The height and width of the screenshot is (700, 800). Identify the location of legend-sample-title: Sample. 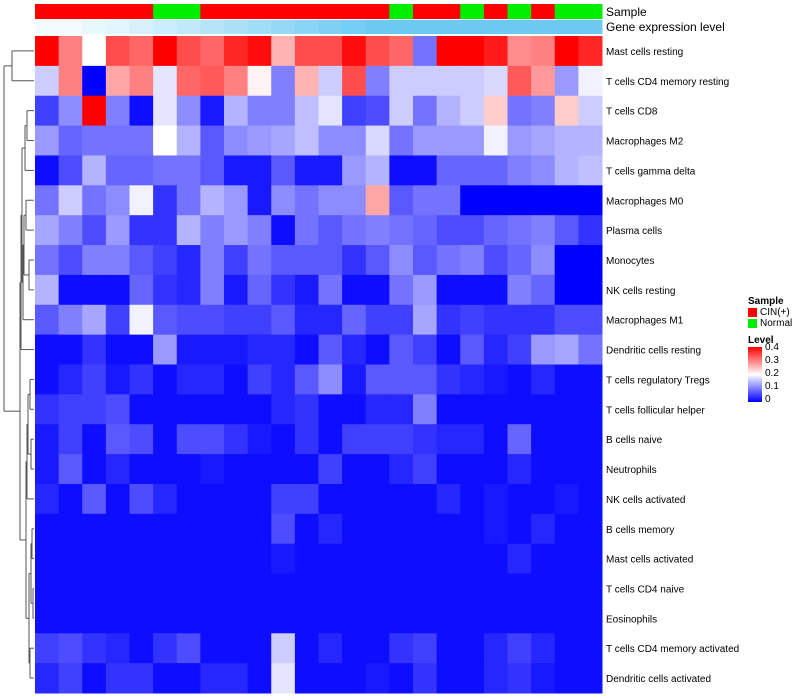
(766, 301).